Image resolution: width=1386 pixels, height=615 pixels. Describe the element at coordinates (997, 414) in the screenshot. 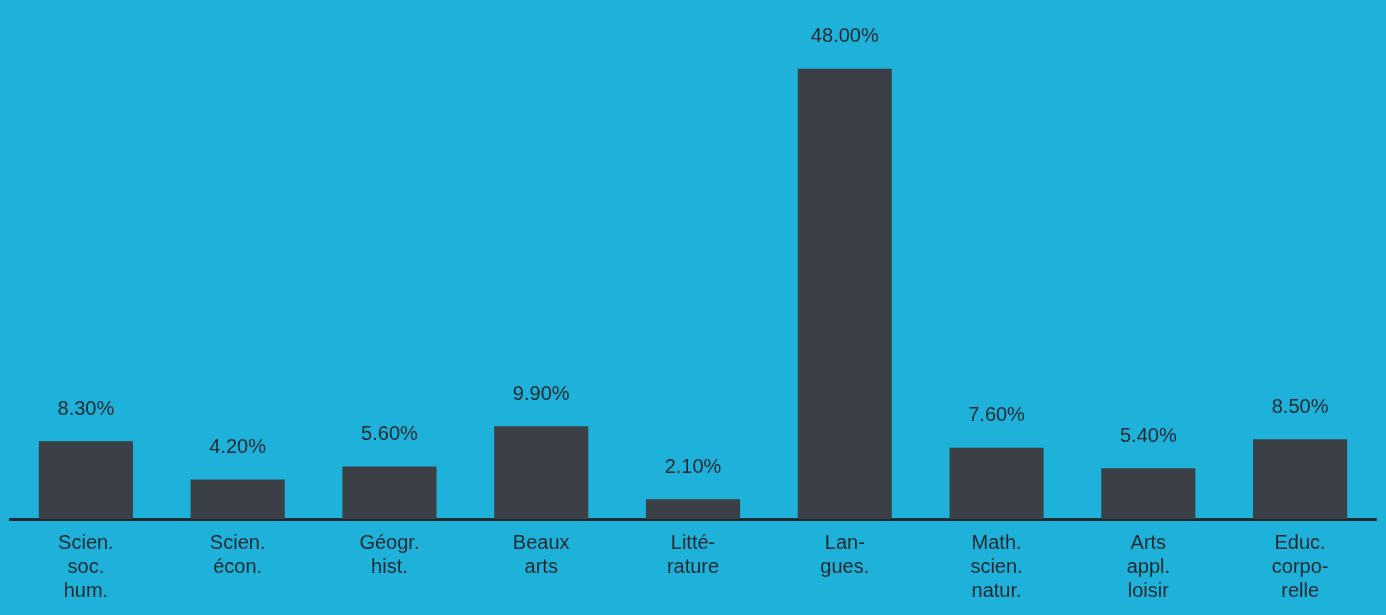

I see `data-label: 7.60%` at that location.